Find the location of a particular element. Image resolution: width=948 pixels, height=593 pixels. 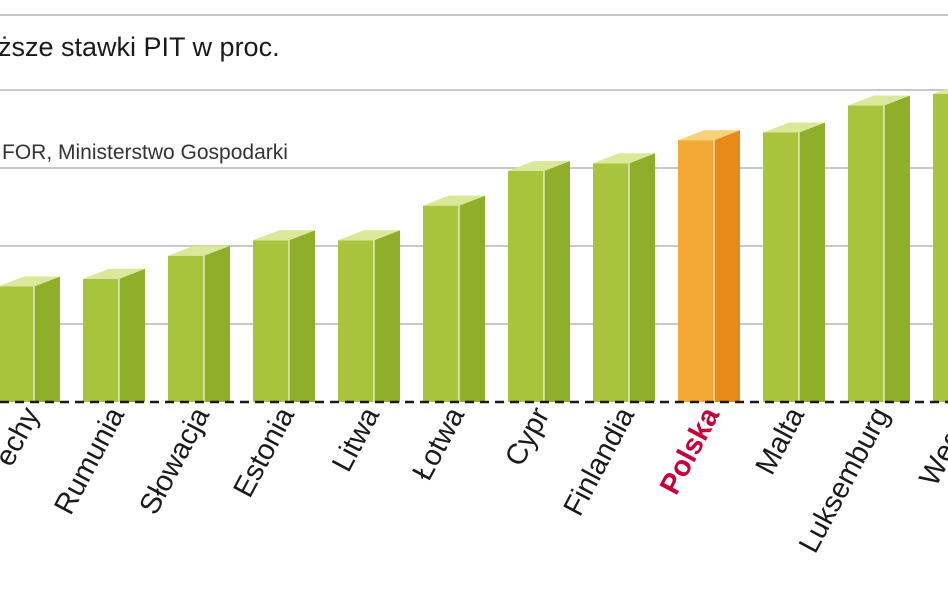

category-label: Słowacja is located at coordinates (174, 460).